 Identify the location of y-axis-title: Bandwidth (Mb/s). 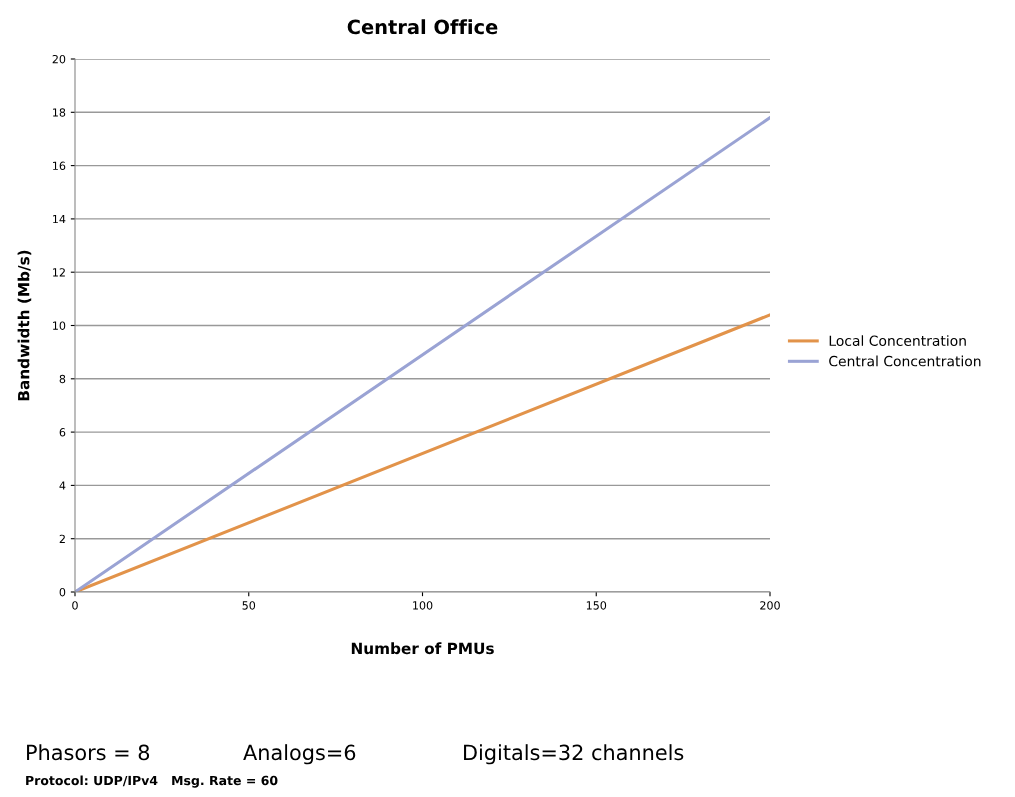
(24, 325).